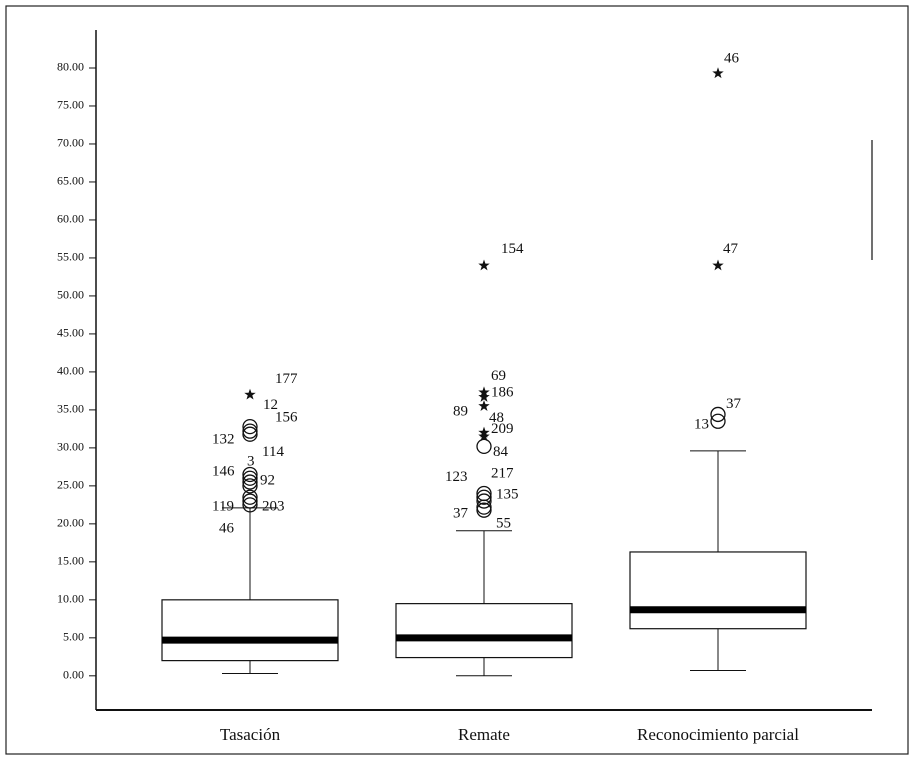  I want to click on y-tick-label: 65.00, so click(70, 181).